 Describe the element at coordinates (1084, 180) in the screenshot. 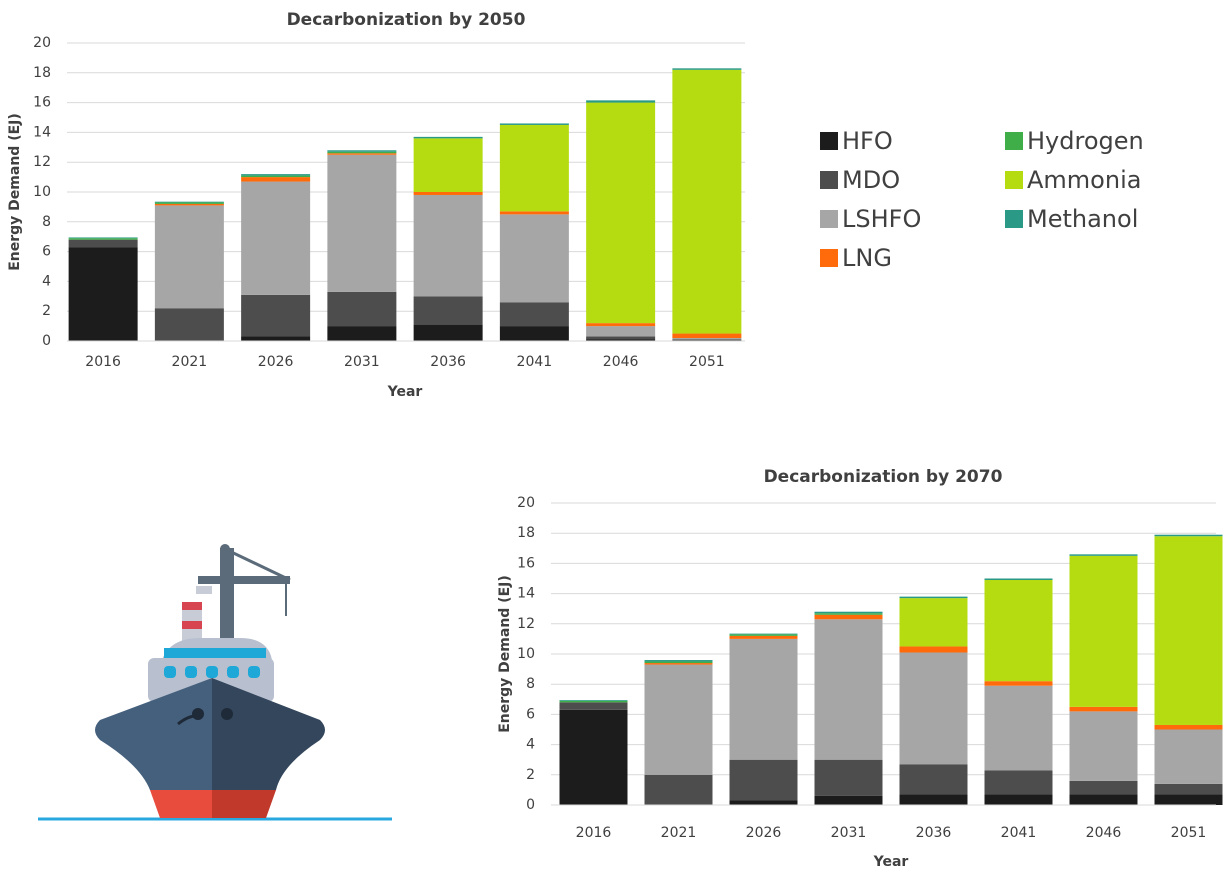

I see `legend-label: Ammonia` at that location.